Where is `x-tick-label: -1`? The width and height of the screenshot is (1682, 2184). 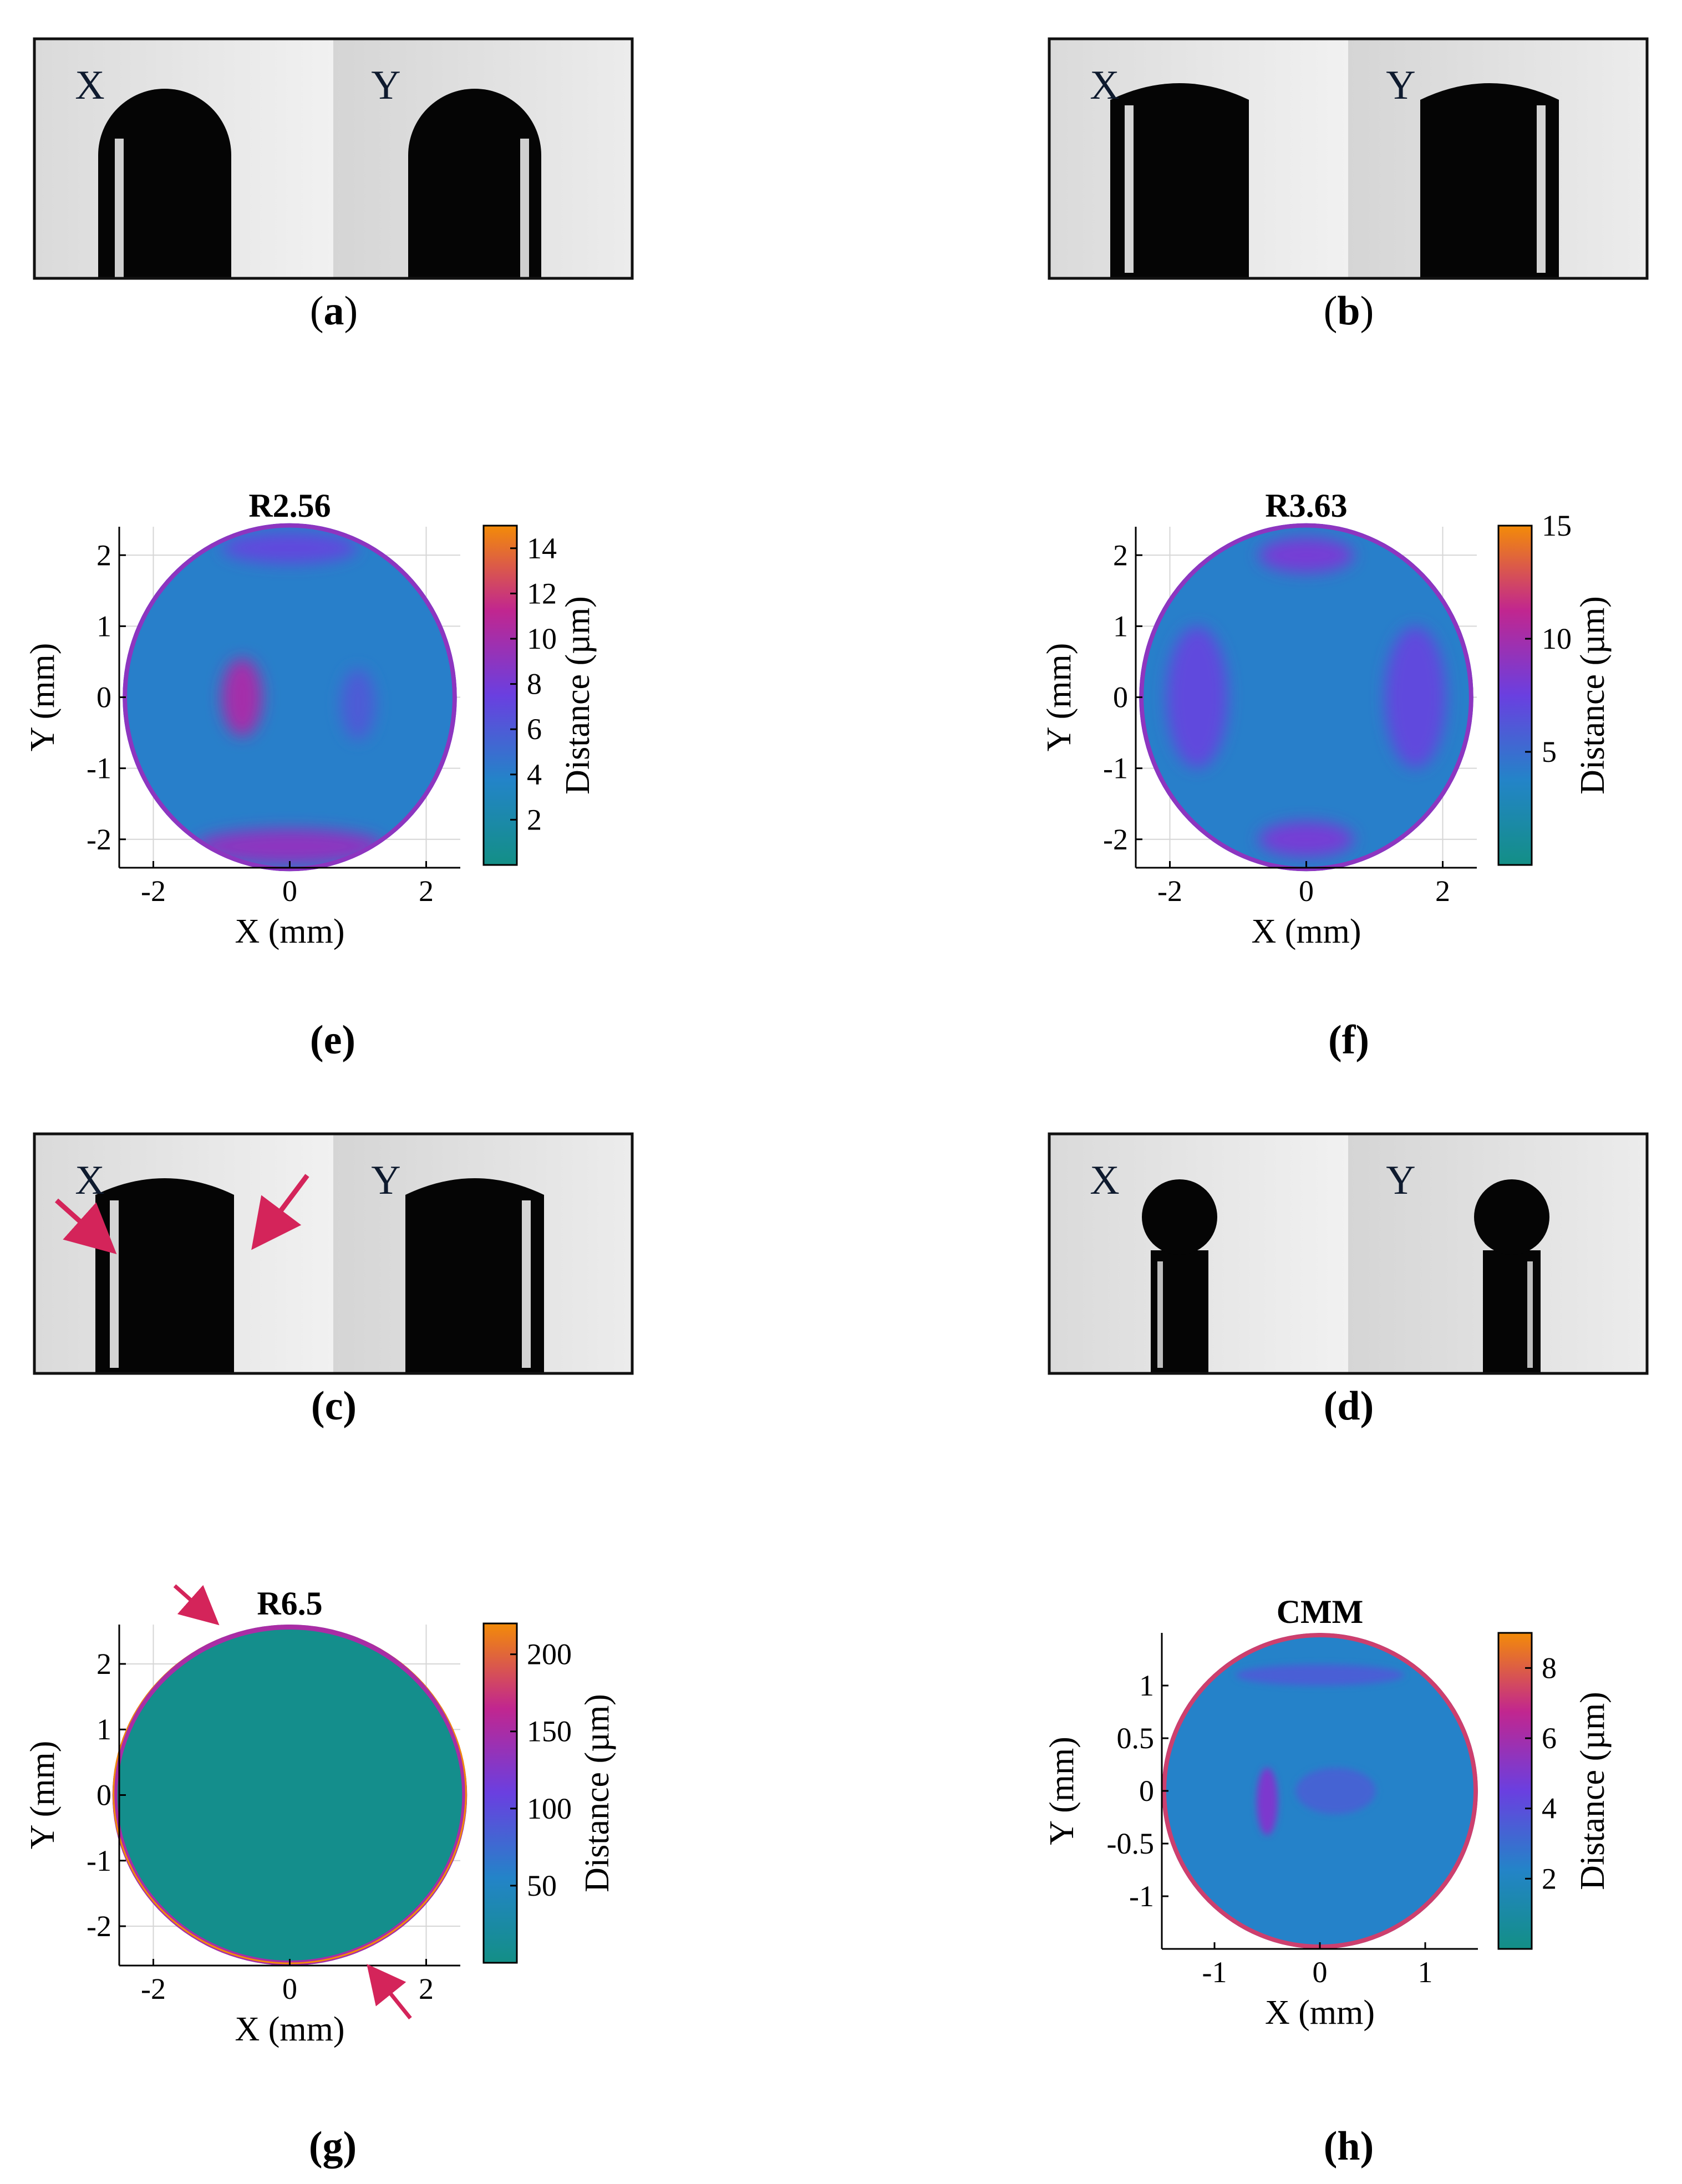
x-tick-label: -1 is located at coordinates (1214, 1973).